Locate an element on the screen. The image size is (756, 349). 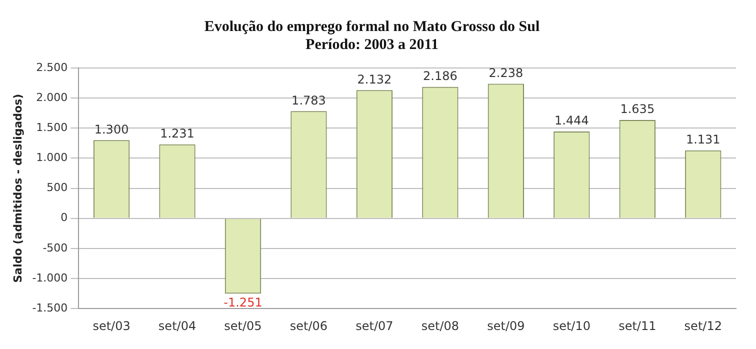
data-label: 1.444 is located at coordinates (571, 121).